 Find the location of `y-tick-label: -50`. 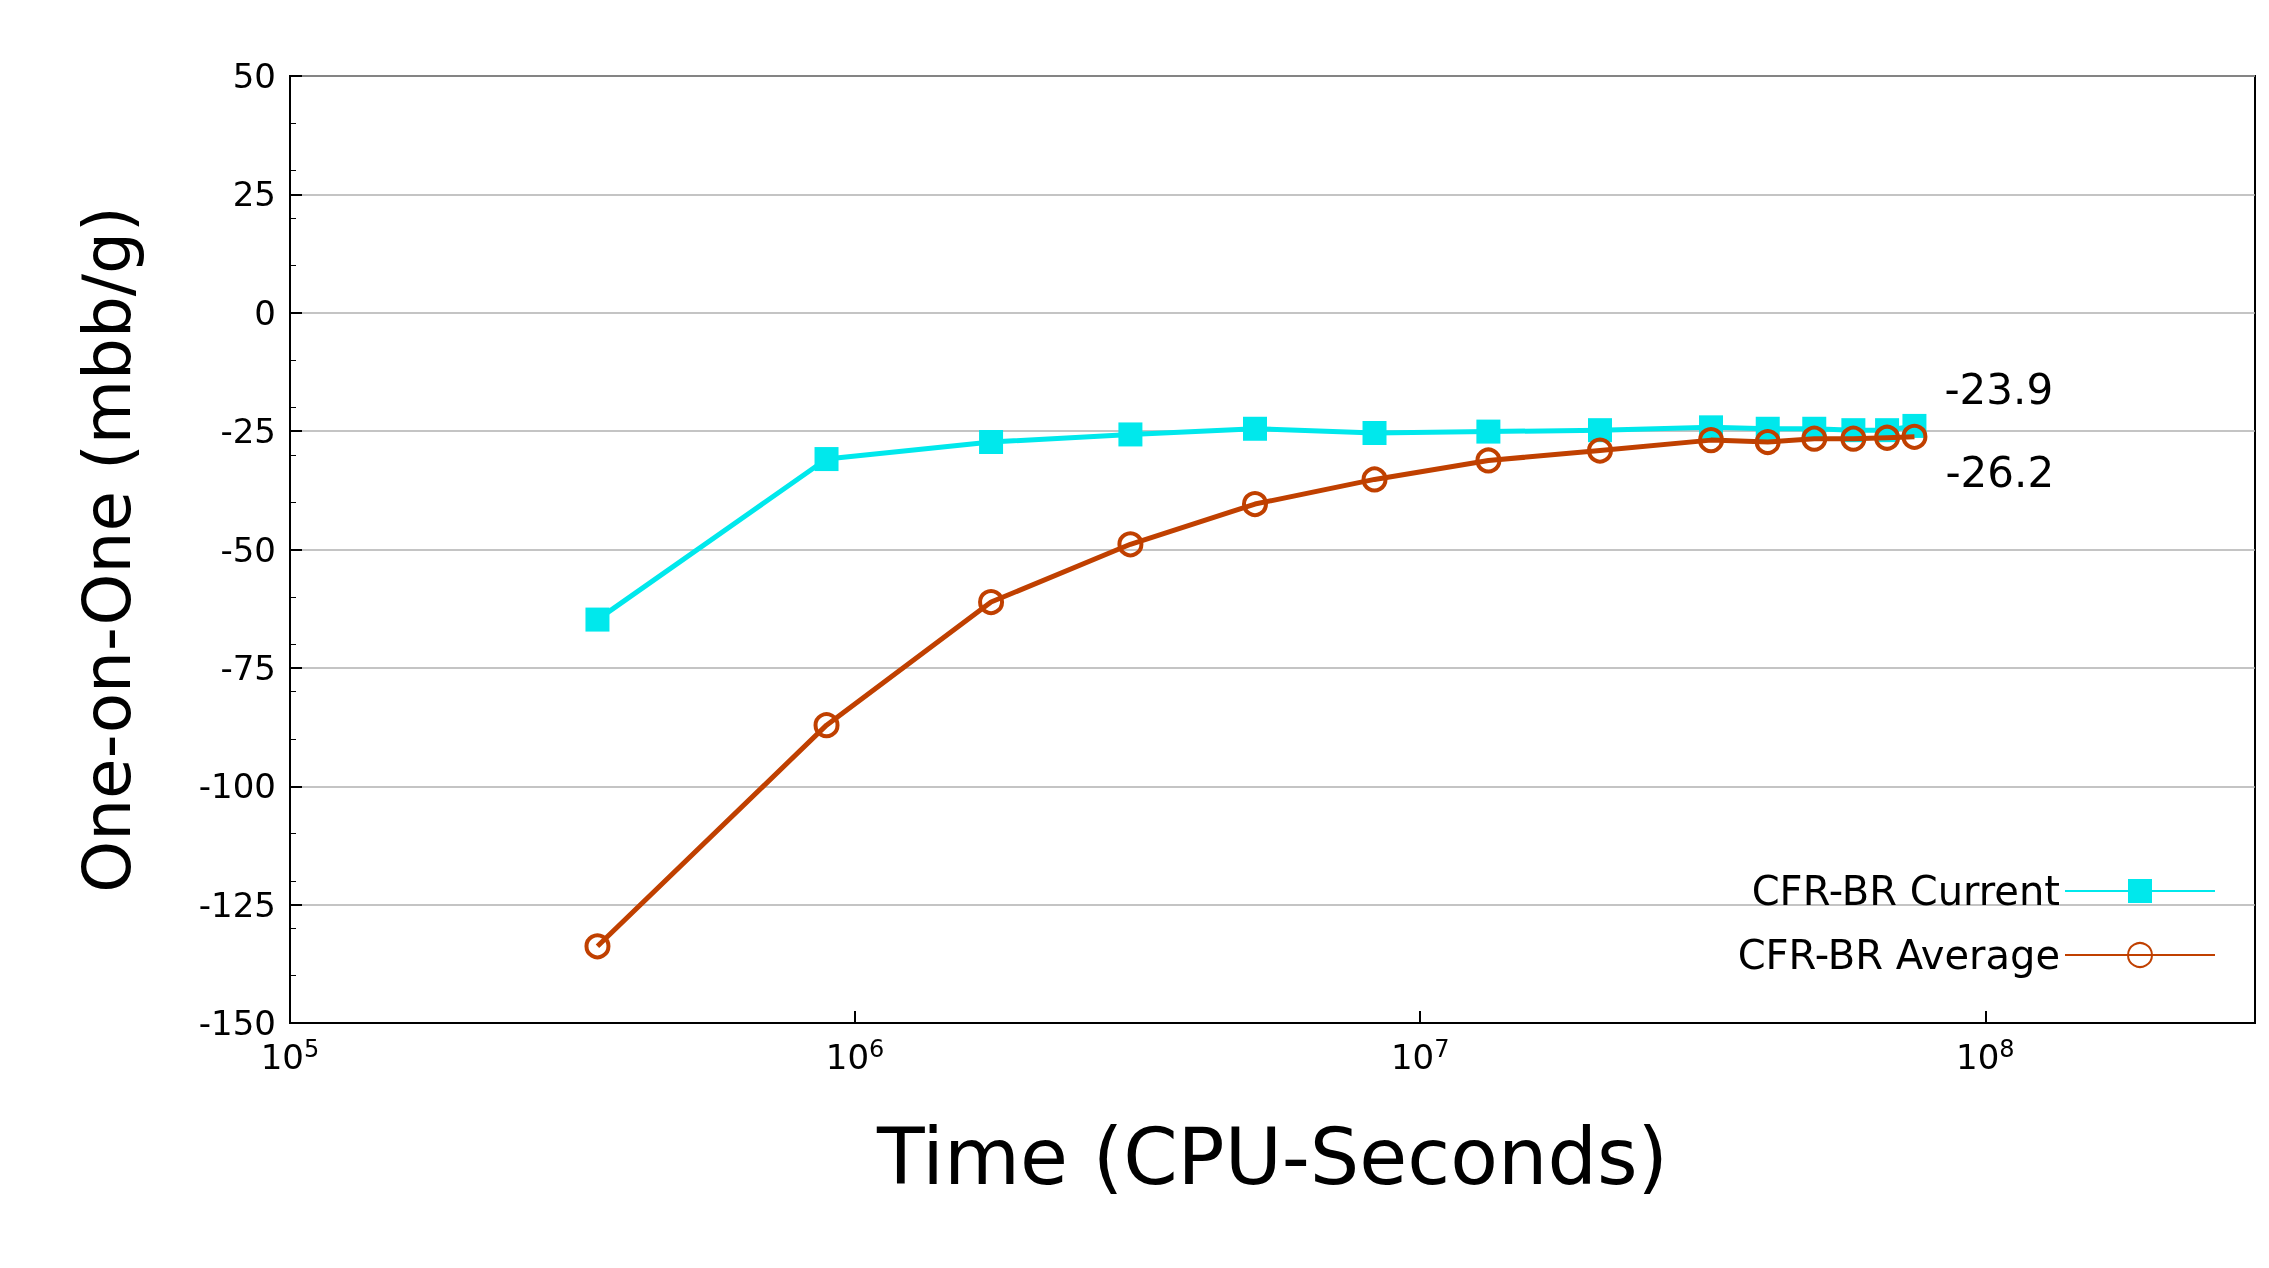

y-tick-label: -50 is located at coordinates (248, 549).